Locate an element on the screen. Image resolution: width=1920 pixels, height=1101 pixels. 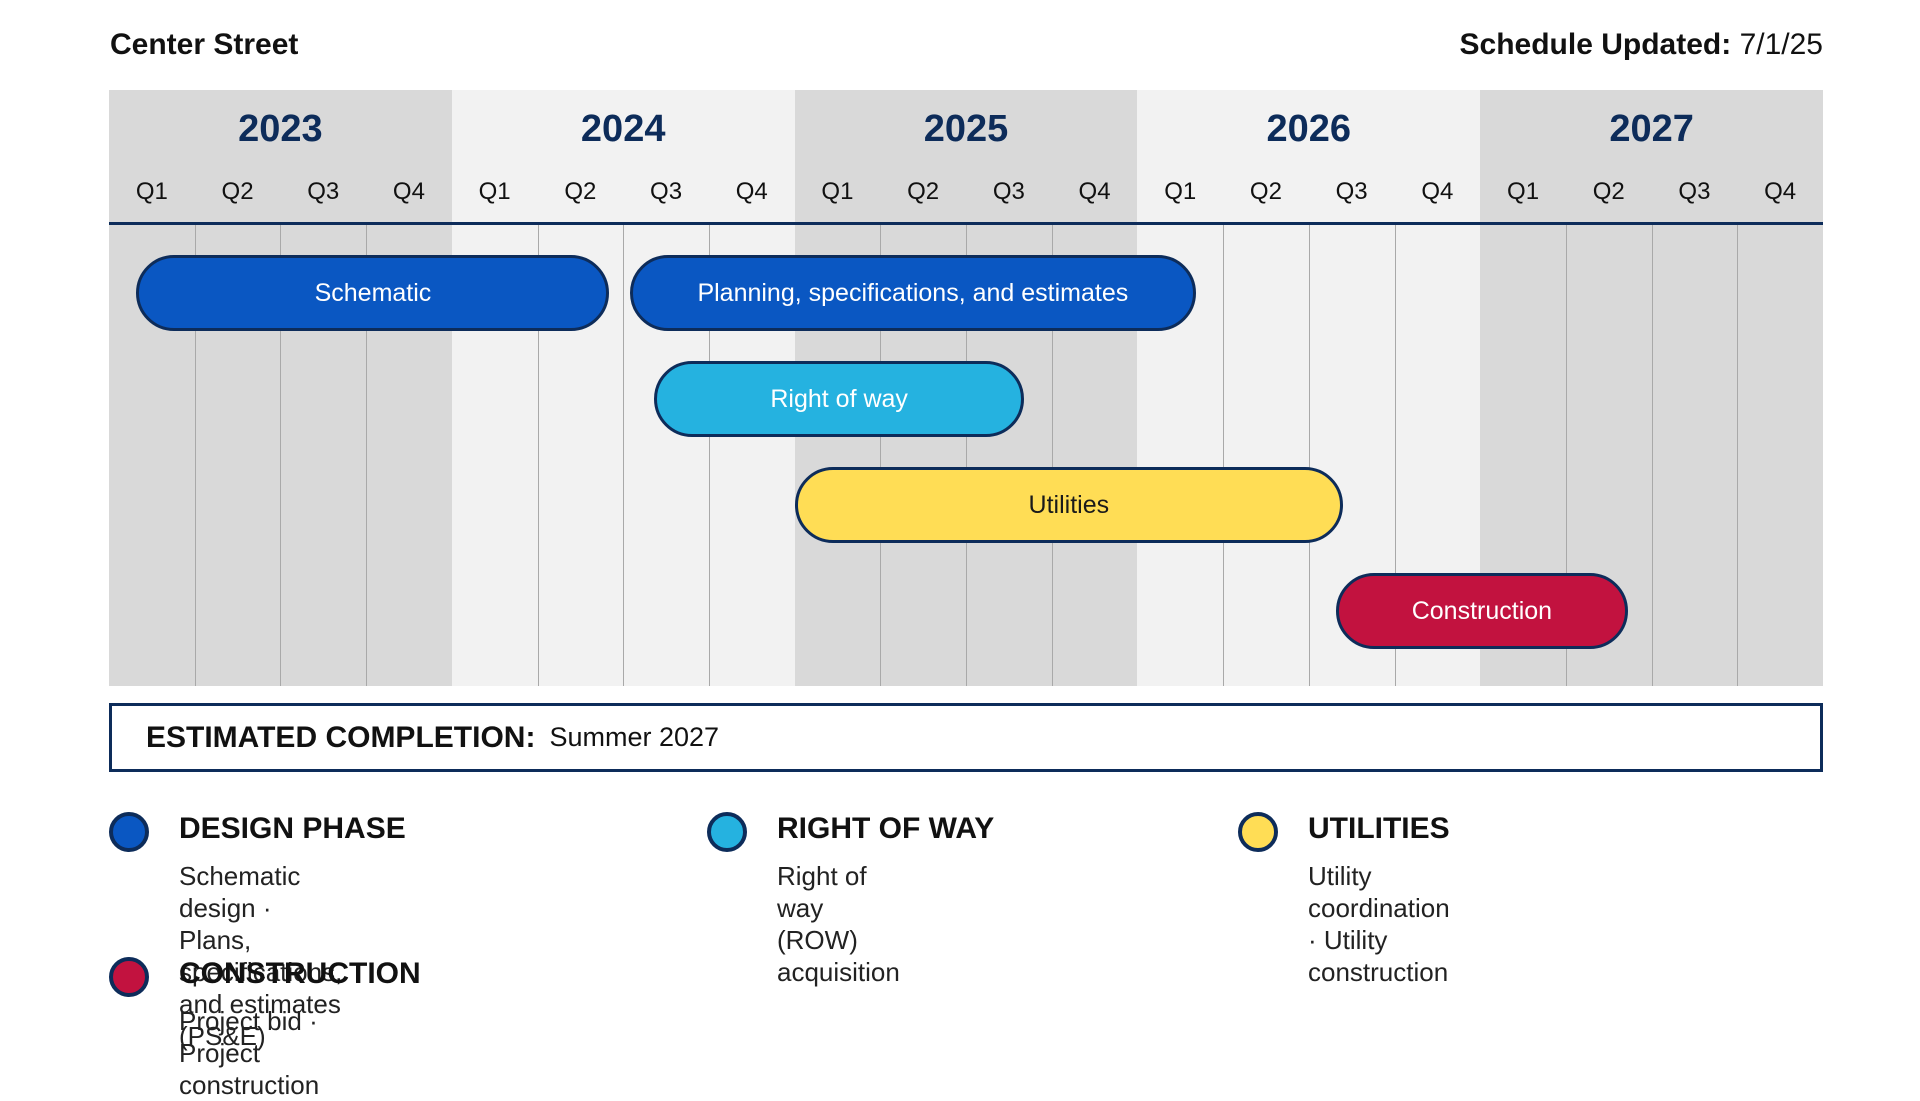
year-label: 2025 is located at coordinates (966, 129).